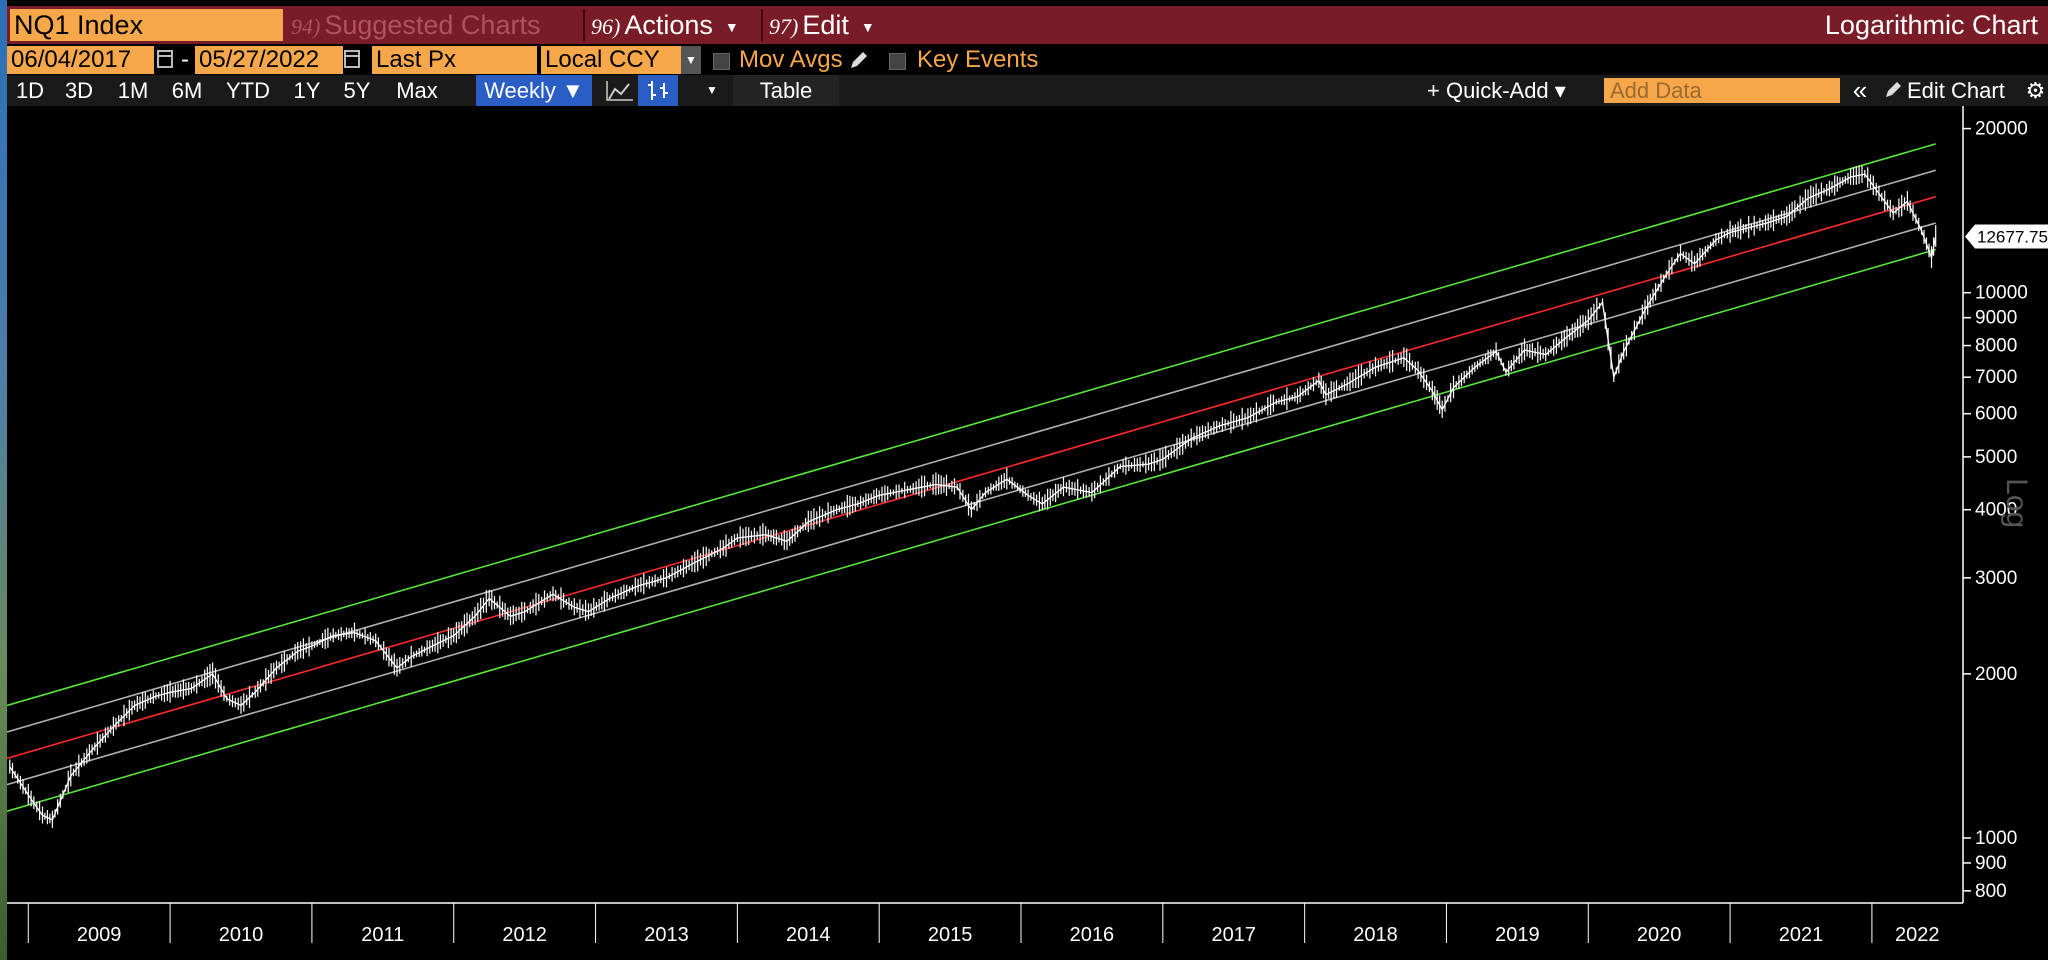 This screenshot has width=2048, height=960. What do you see at coordinates (1996, 414) in the screenshot?
I see `y-tick-label: 6000` at bounding box center [1996, 414].